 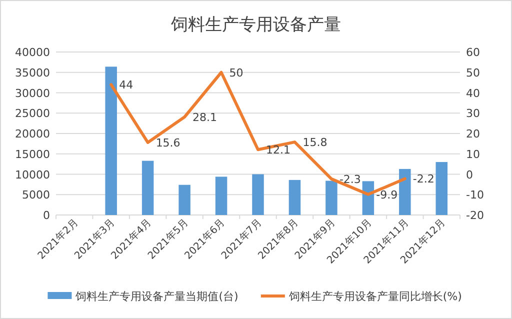 What do you see at coordinates (475, 215) in the screenshot?
I see `y2-tick-label: -20` at bounding box center [475, 215].